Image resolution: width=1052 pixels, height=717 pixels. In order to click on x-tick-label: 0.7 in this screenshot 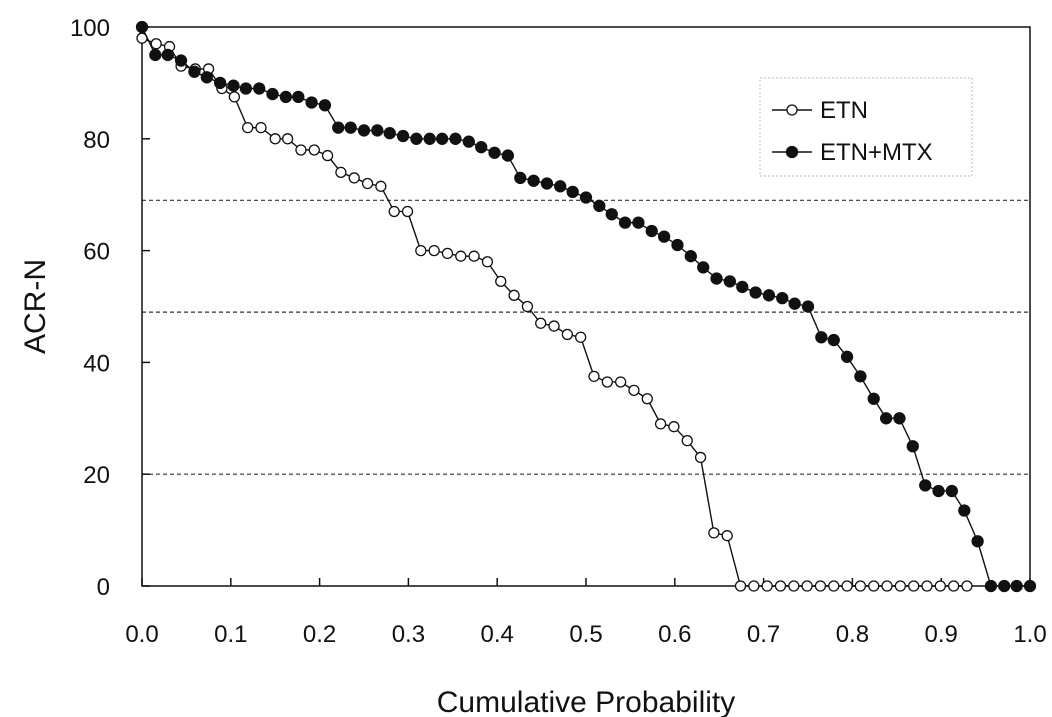, I will do `click(763, 634)`.